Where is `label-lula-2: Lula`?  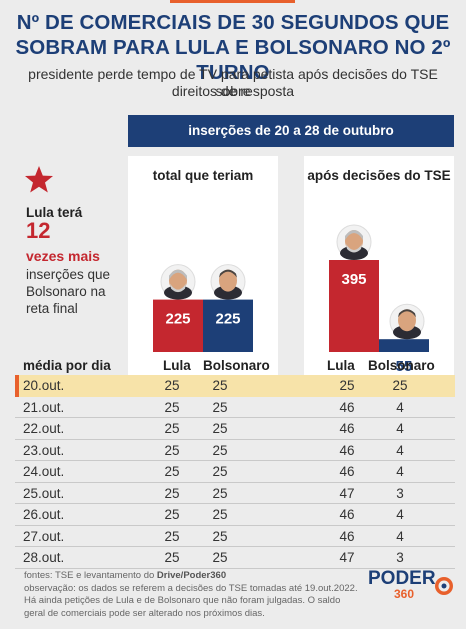
label-lula-2: Lula is located at coordinates (341, 365).